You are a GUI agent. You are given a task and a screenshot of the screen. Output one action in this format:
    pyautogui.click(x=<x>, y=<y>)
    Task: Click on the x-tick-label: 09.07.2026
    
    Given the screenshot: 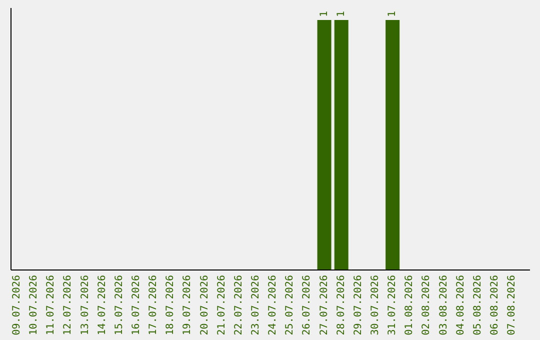 What is the action you would take?
    pyautogui.click(x=17, y=305)
    